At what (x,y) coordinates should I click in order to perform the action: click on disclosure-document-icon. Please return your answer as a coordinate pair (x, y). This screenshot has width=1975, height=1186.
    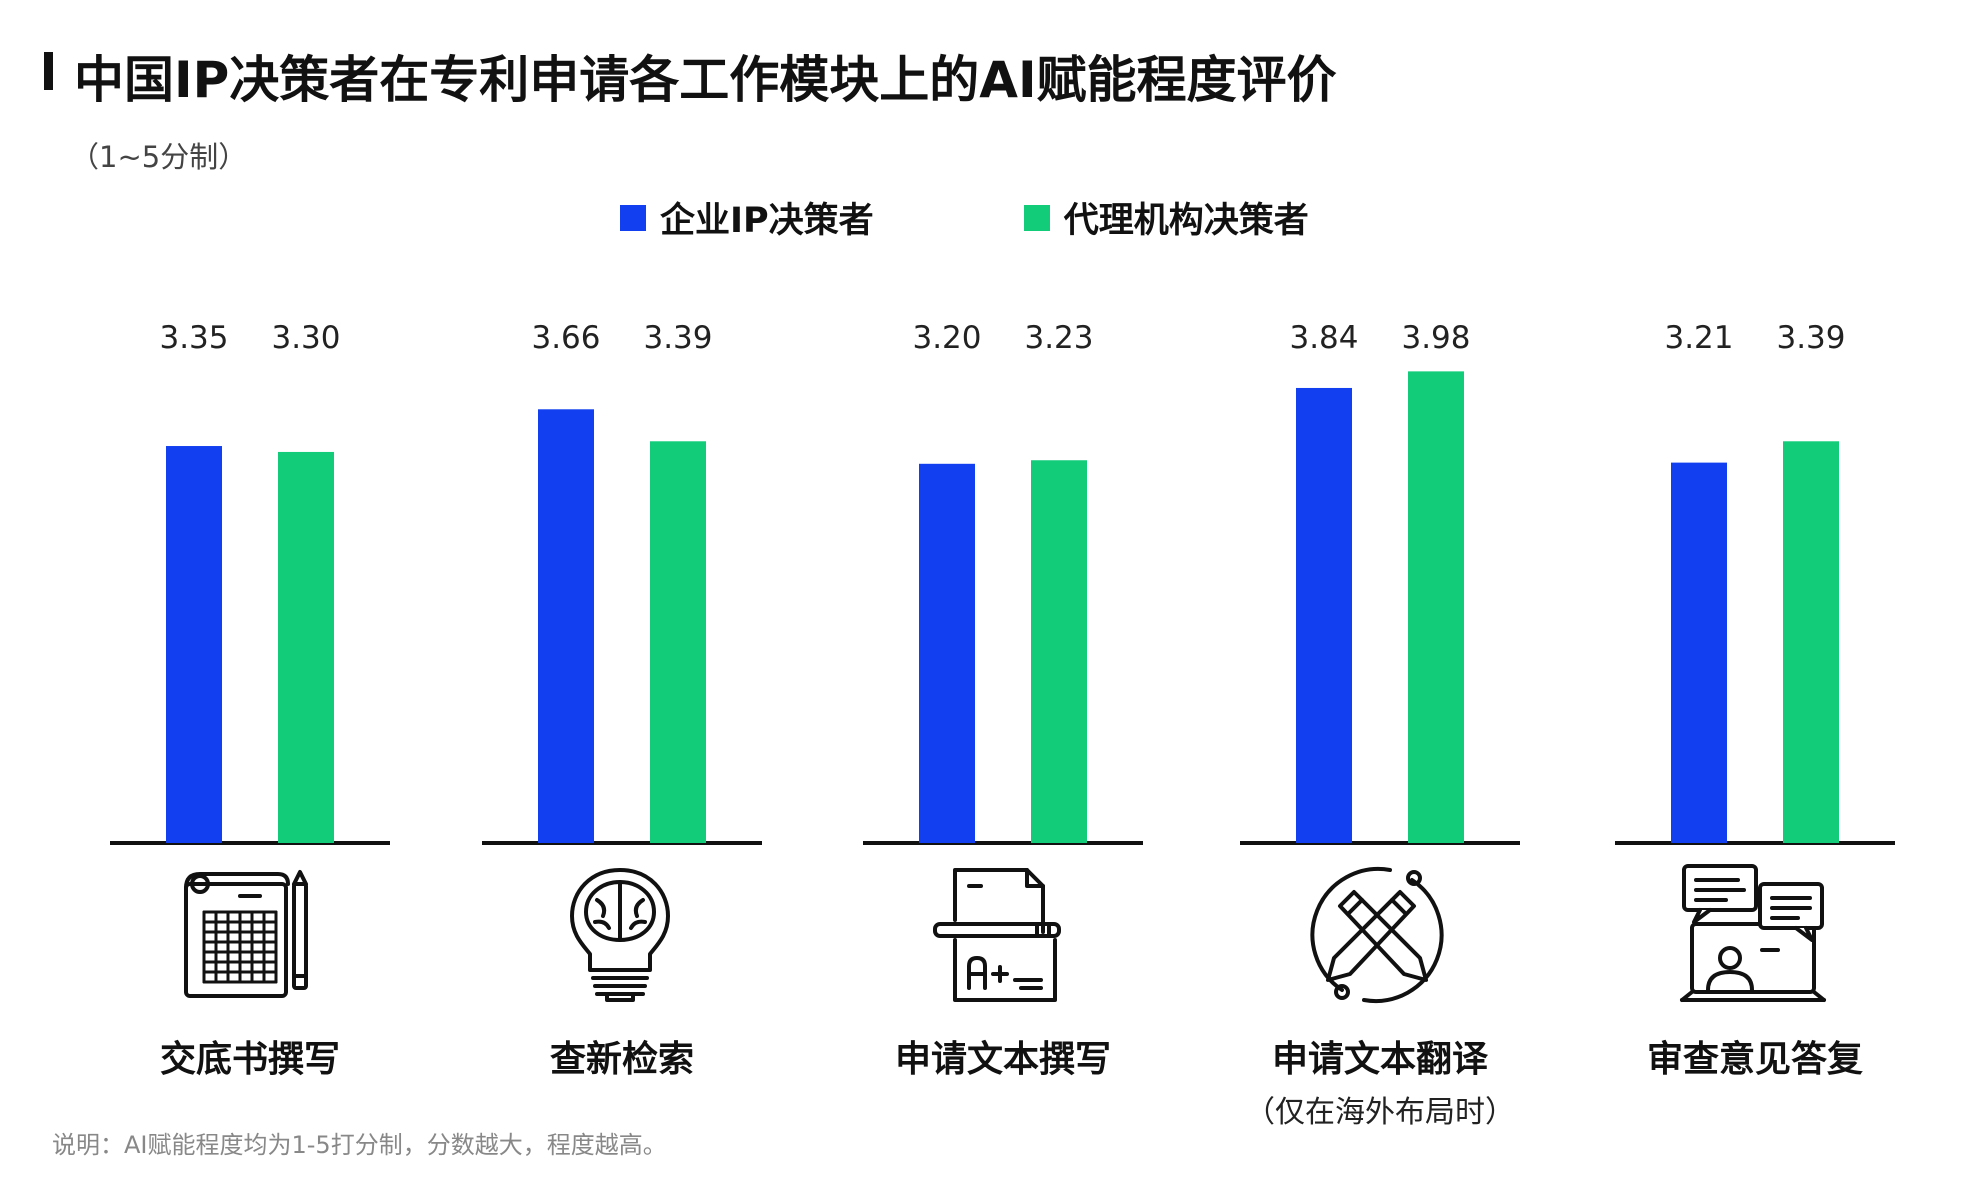
    Looking at the image, I should click on (246, 934).